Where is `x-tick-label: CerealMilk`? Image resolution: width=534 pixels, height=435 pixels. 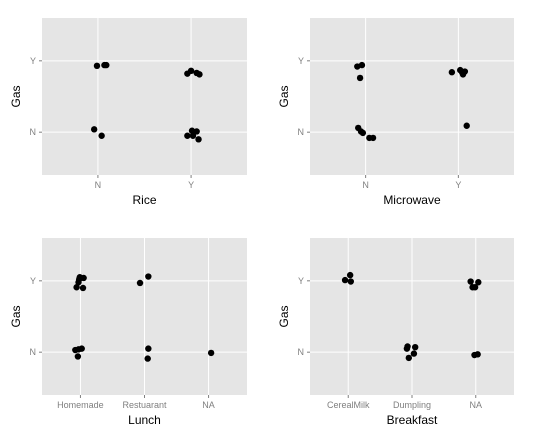
x-tick-label: CerealMilk is located at coordinates (348, 405).